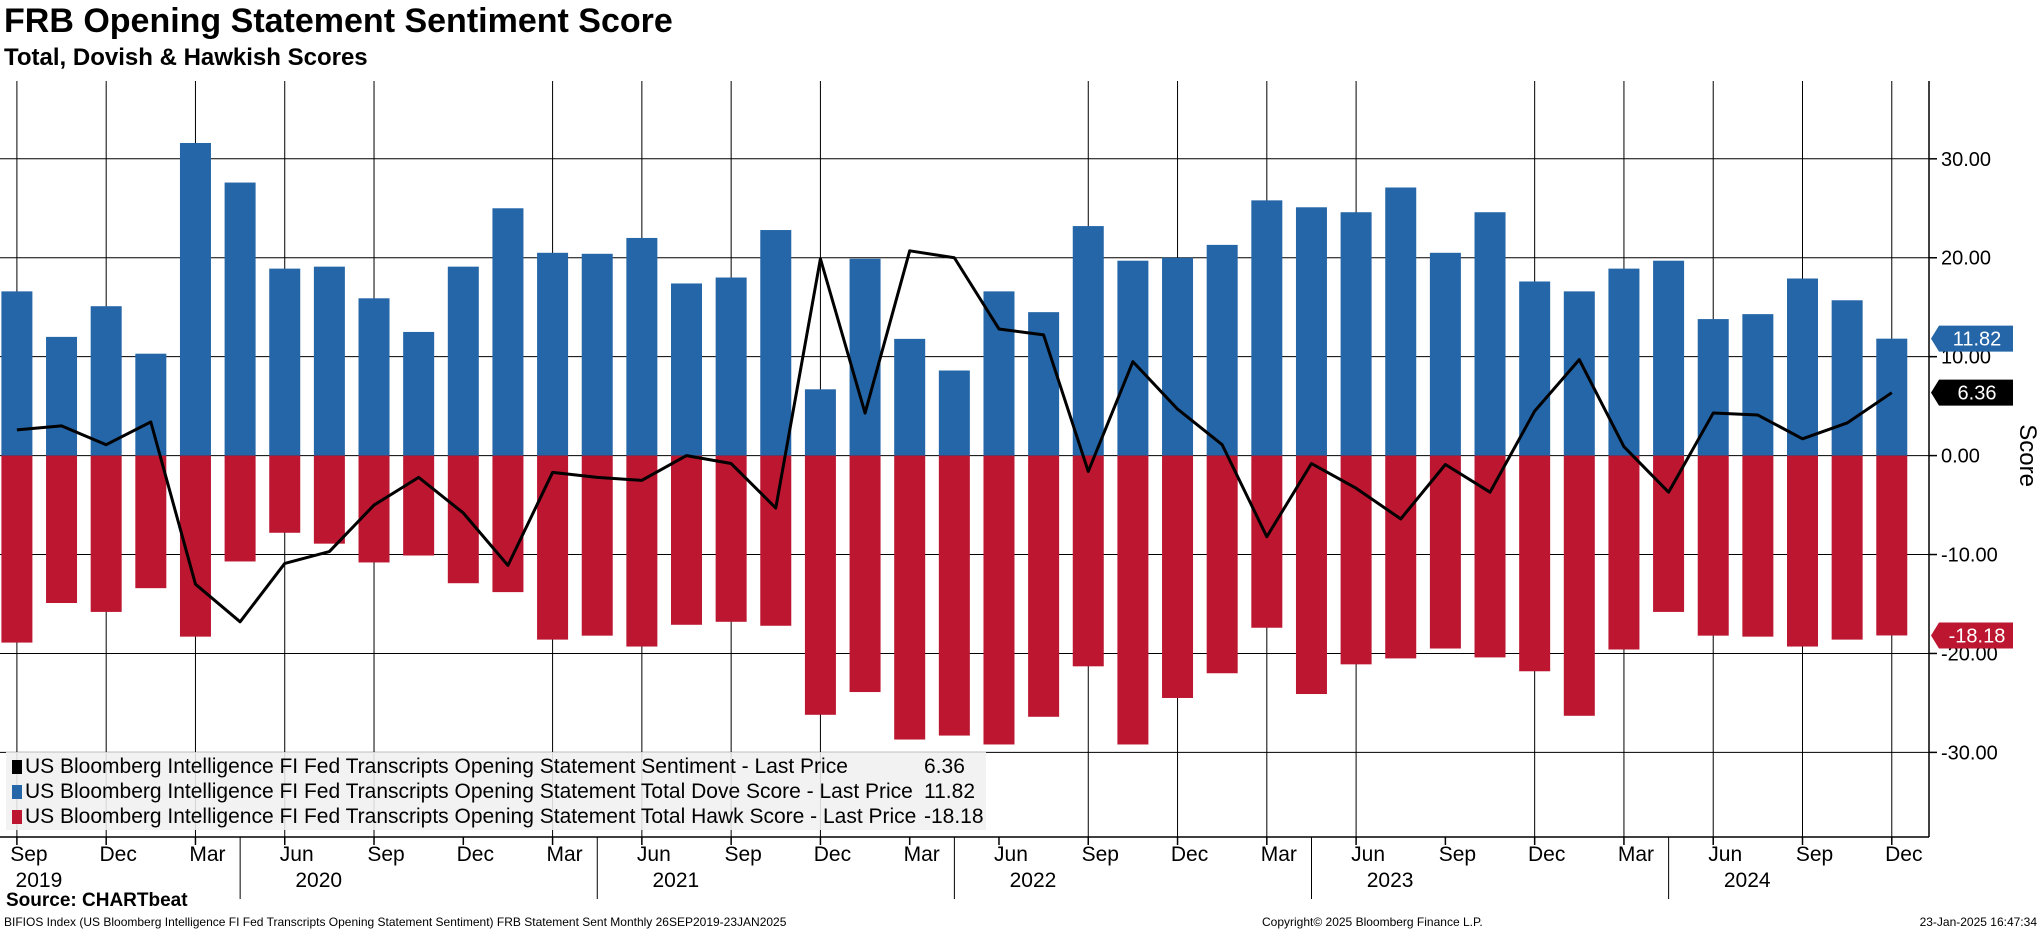 The height and width of the screenshot is (932, 2041). Describe the element at coordinates (318, 880) in the screenshot. I see `x-year-label: 2020` at that location.